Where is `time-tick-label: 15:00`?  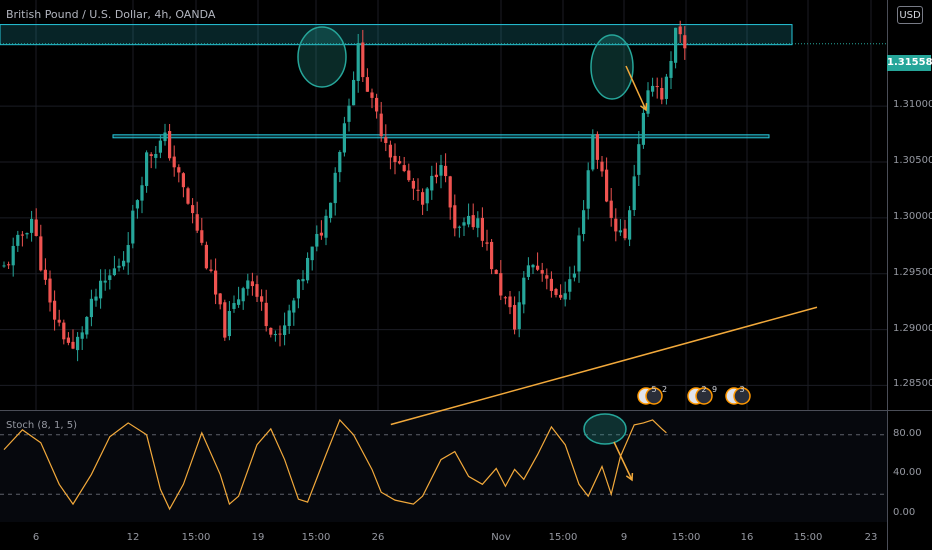 time-tick-label: 15:00 is located at coordinates (686, 537).